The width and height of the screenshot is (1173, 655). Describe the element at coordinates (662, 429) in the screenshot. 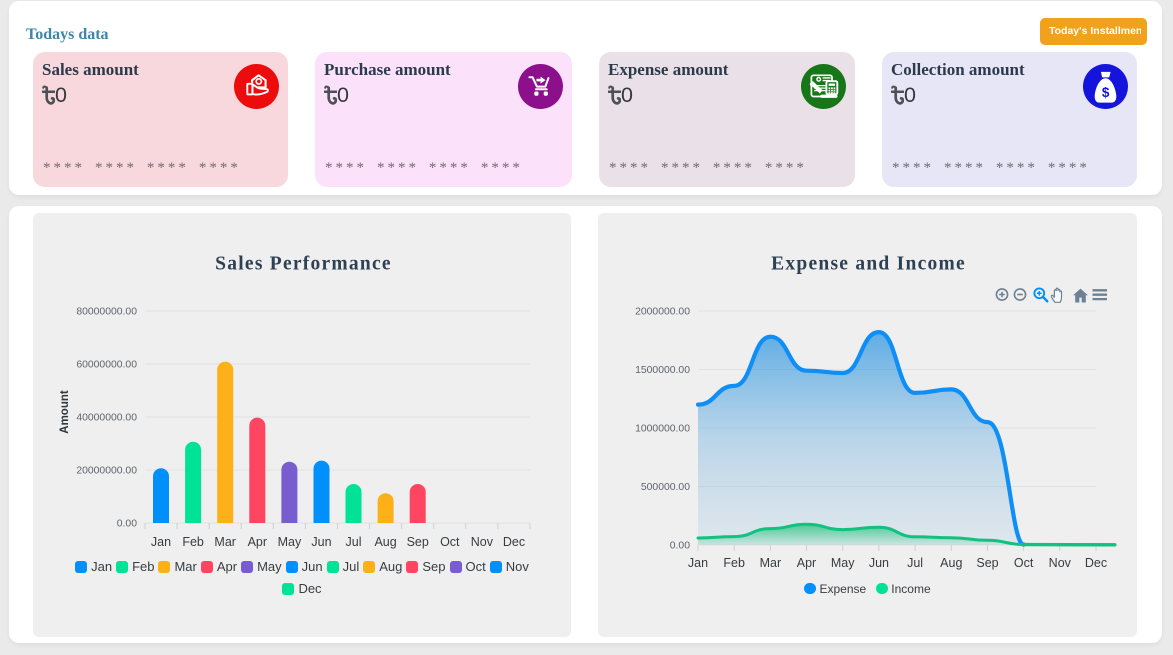

I see `svg-text: 1000000.00` at that location.